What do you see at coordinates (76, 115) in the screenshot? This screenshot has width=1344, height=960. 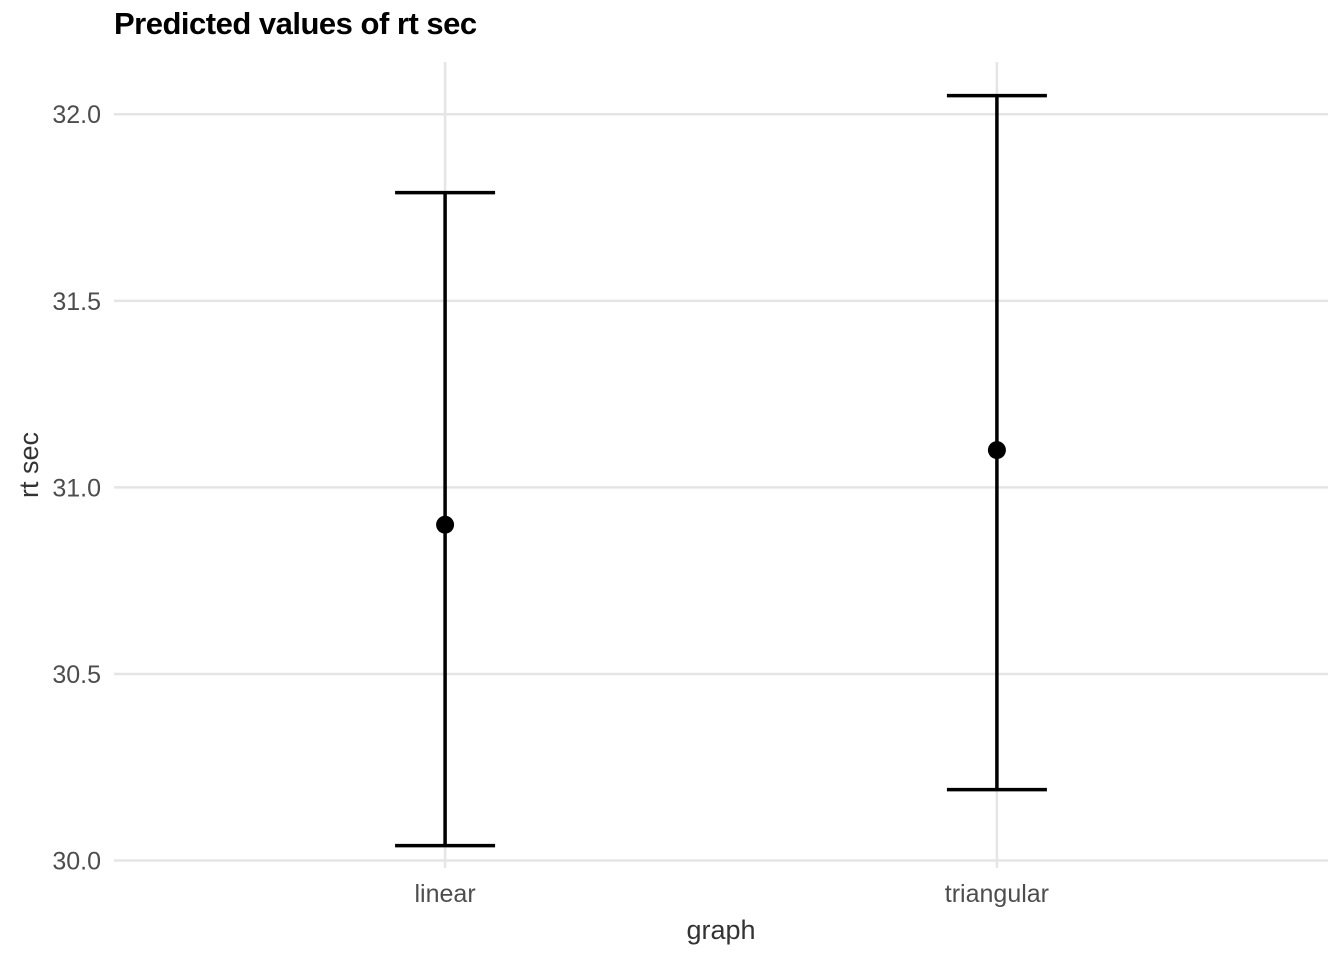 I see `y-tick-label: 32.0` at bounding box center [76, 115].